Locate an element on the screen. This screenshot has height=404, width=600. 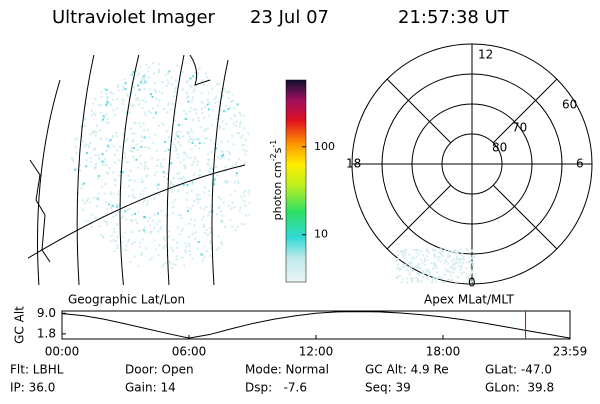
x-tick-label: 18:00 is located at coordinates (443, 352).